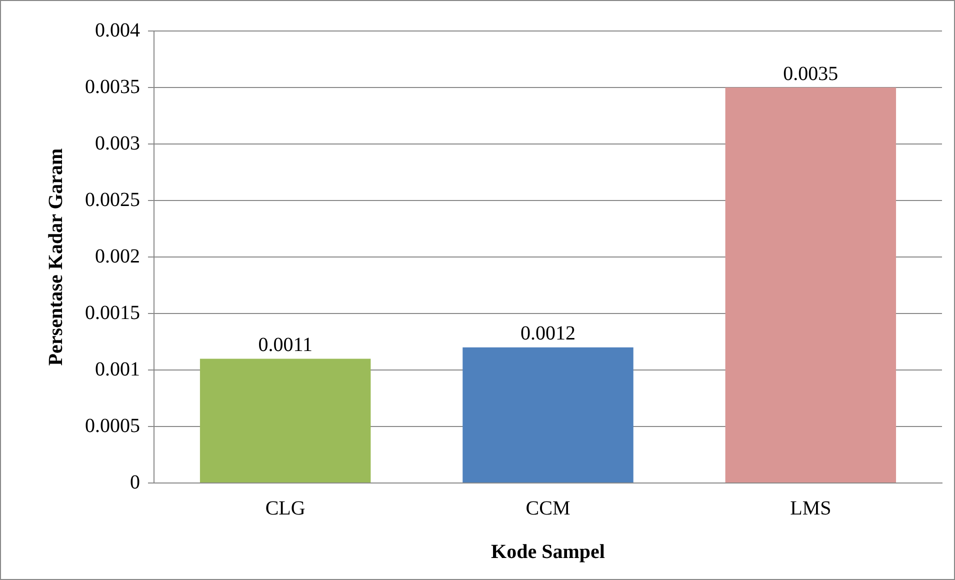 The image size is (955, 580). I want to click on data-label: 0.0035, so click(810, 73).